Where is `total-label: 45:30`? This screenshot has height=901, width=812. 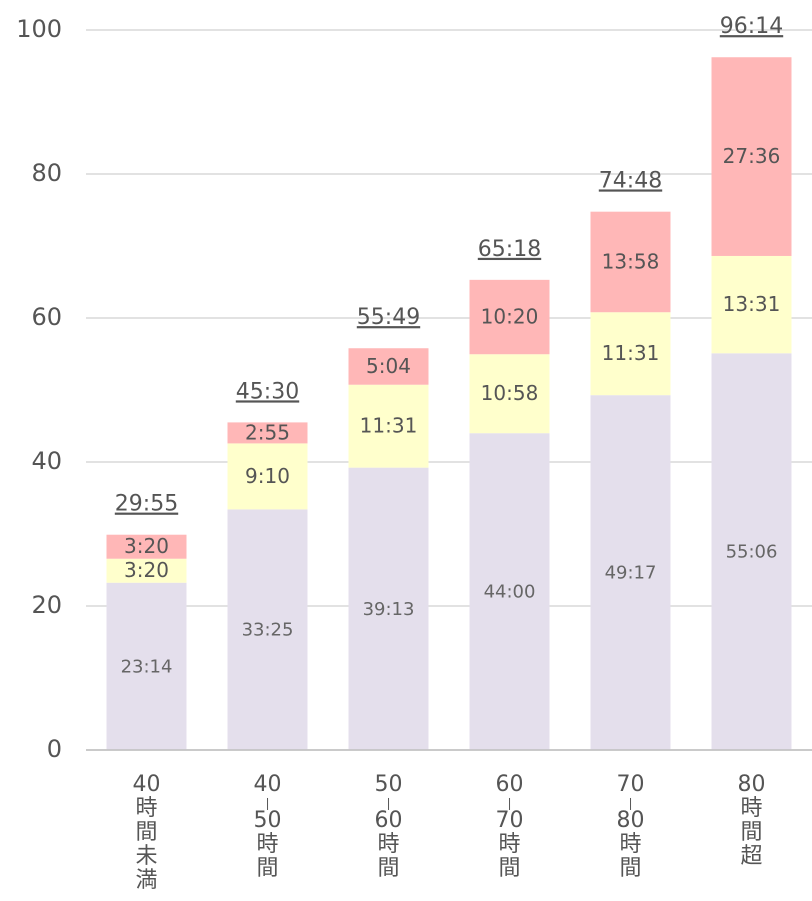 total-label: 45:30 is located at coordinates (267, 391).